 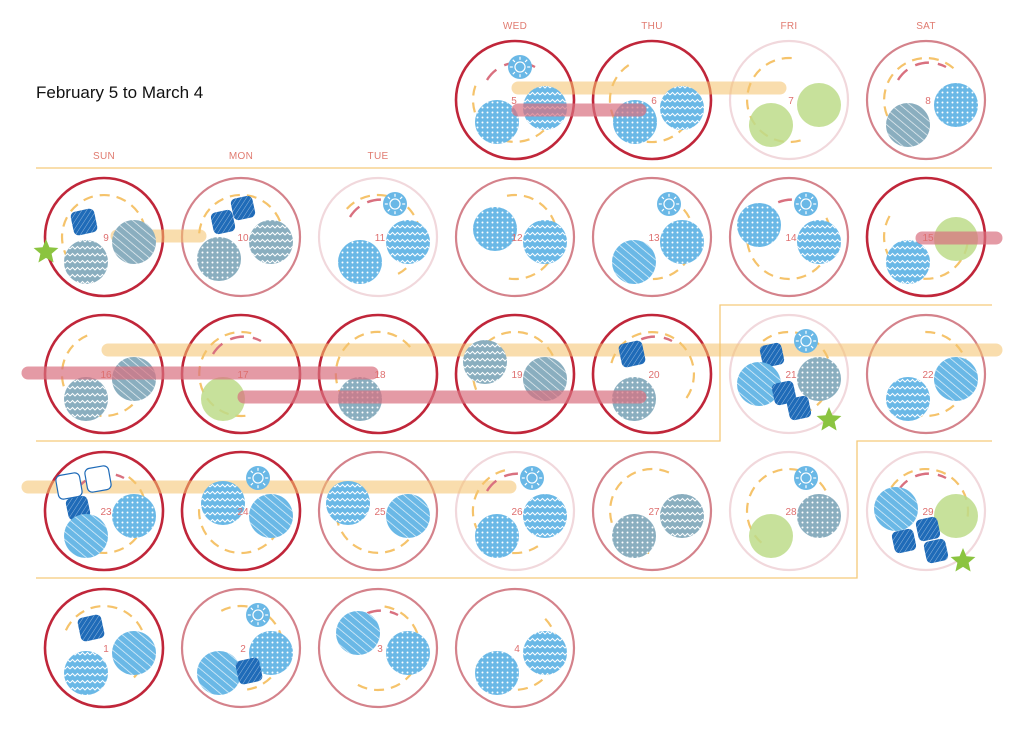 I want to click on day-number: 21, so click(x=791, y=375).